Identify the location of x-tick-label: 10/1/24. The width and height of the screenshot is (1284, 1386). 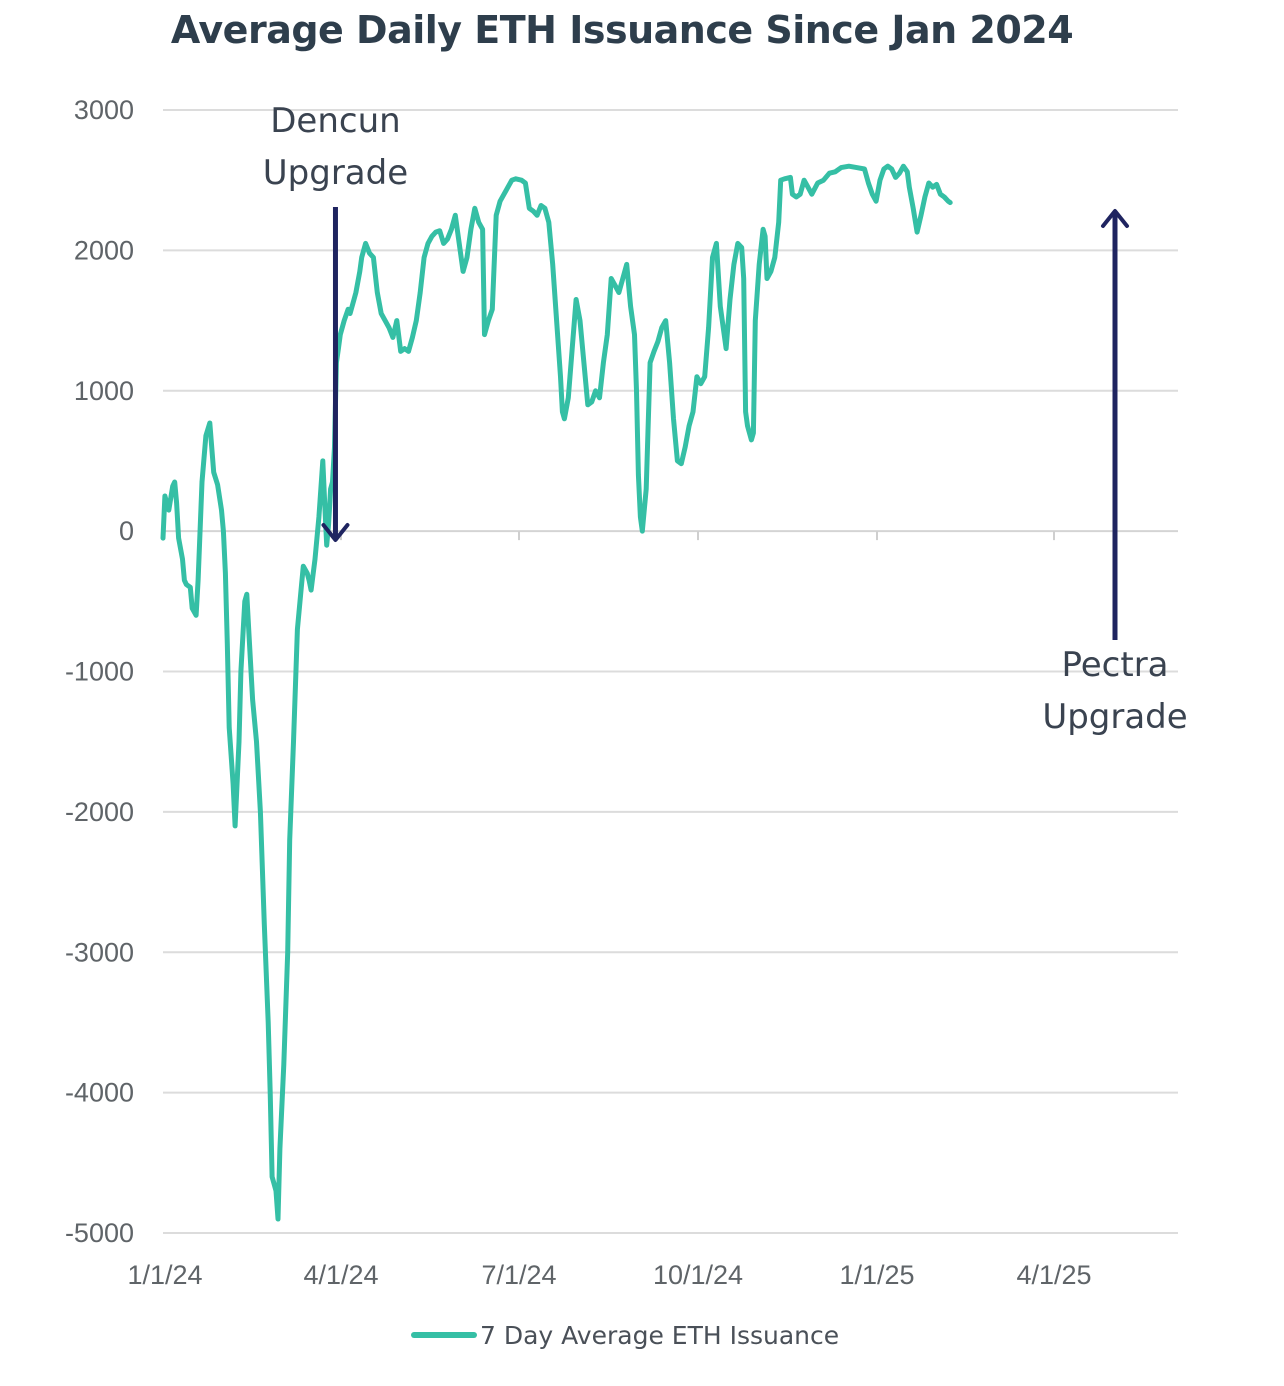
(698, 1275).